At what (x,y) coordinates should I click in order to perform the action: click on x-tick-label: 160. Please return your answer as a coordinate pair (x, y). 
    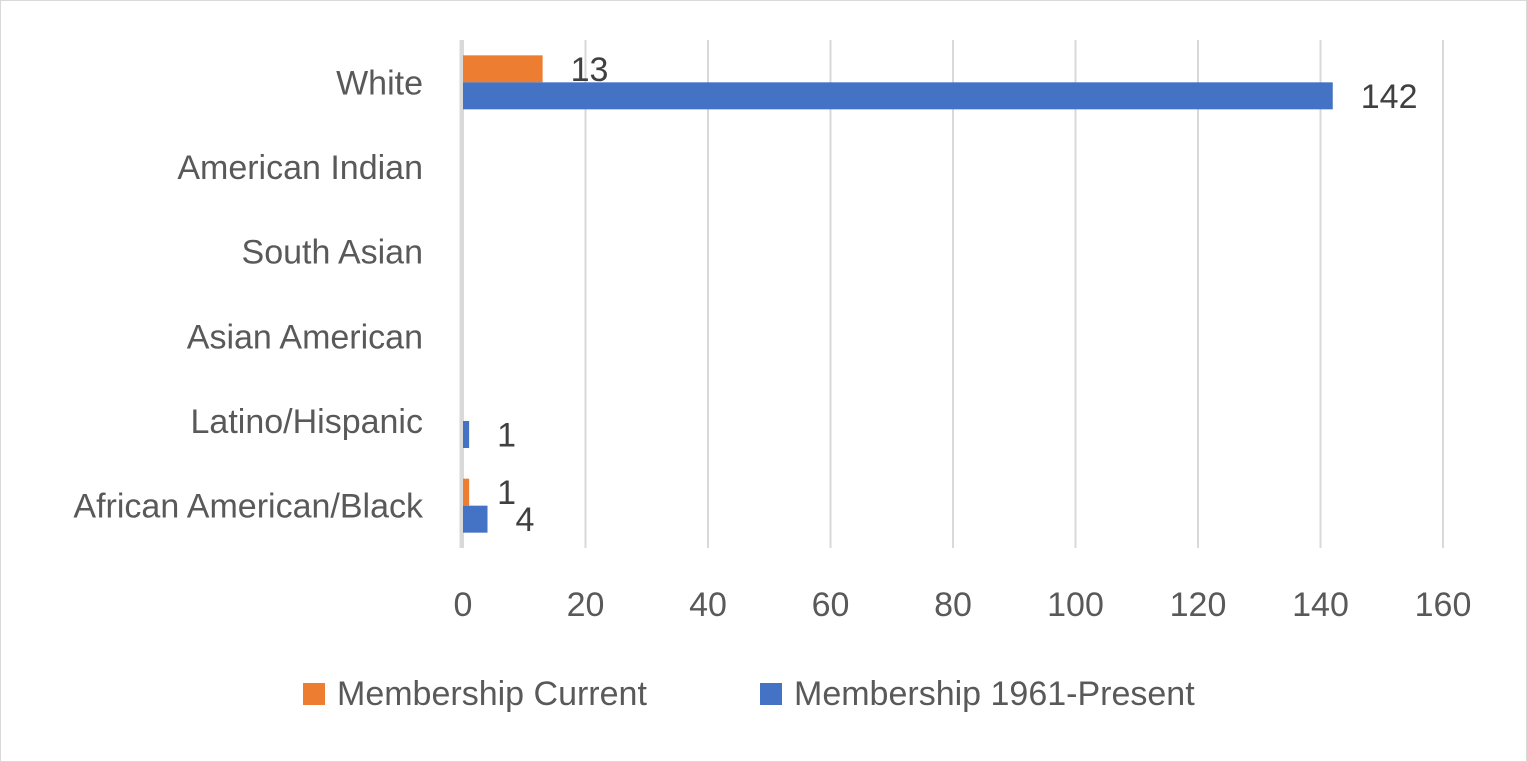
    Looking at the image, I should click on (1443, 605).